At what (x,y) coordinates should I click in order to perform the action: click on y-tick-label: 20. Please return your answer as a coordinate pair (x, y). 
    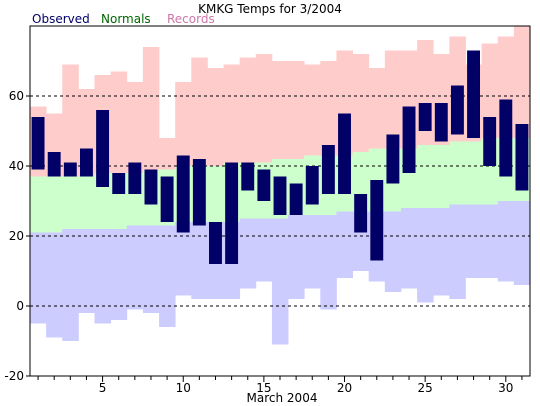
    Looking at the image, I should click on (16, 236).